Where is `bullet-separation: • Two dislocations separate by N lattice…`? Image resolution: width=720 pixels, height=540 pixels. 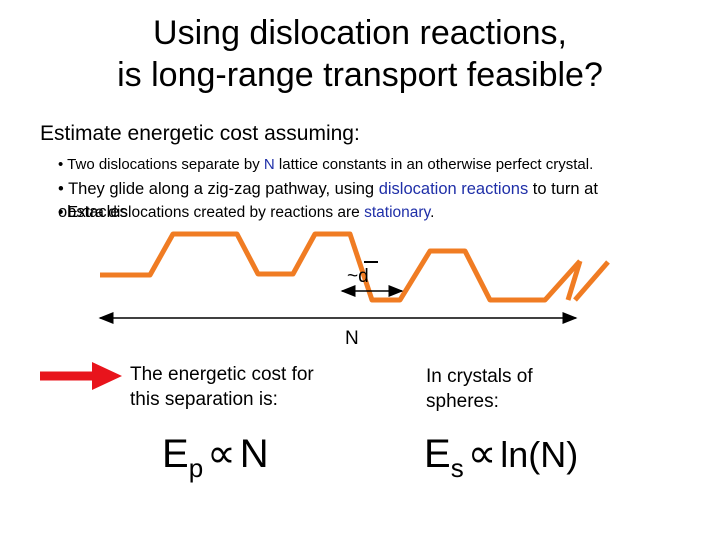 bullet-separation: • Two dislocations separate by N lattice… is located at coordinates (325, 164).